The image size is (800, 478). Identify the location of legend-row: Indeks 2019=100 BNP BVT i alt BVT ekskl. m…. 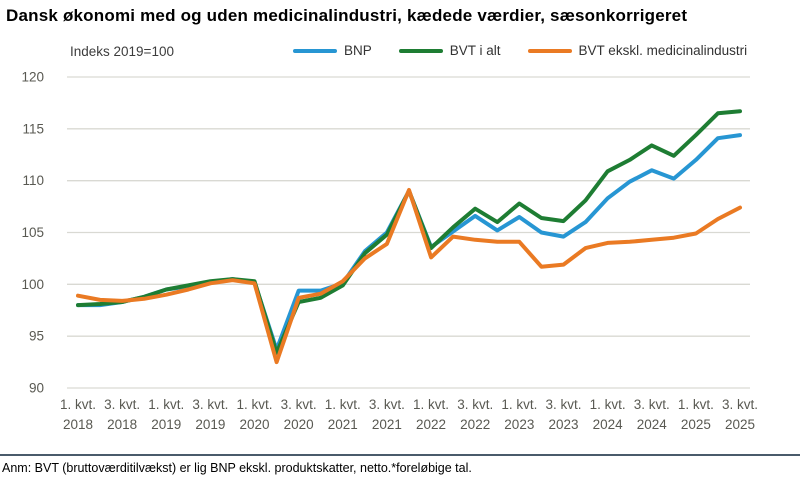
(400, 53).